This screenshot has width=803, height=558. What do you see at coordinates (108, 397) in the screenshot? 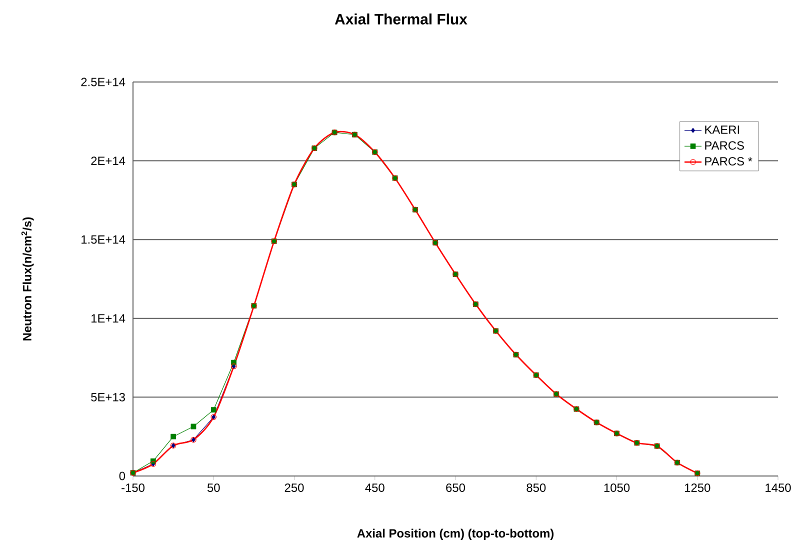
I see `y-tick-label: 5E+13` at bounding box center [108, 397].